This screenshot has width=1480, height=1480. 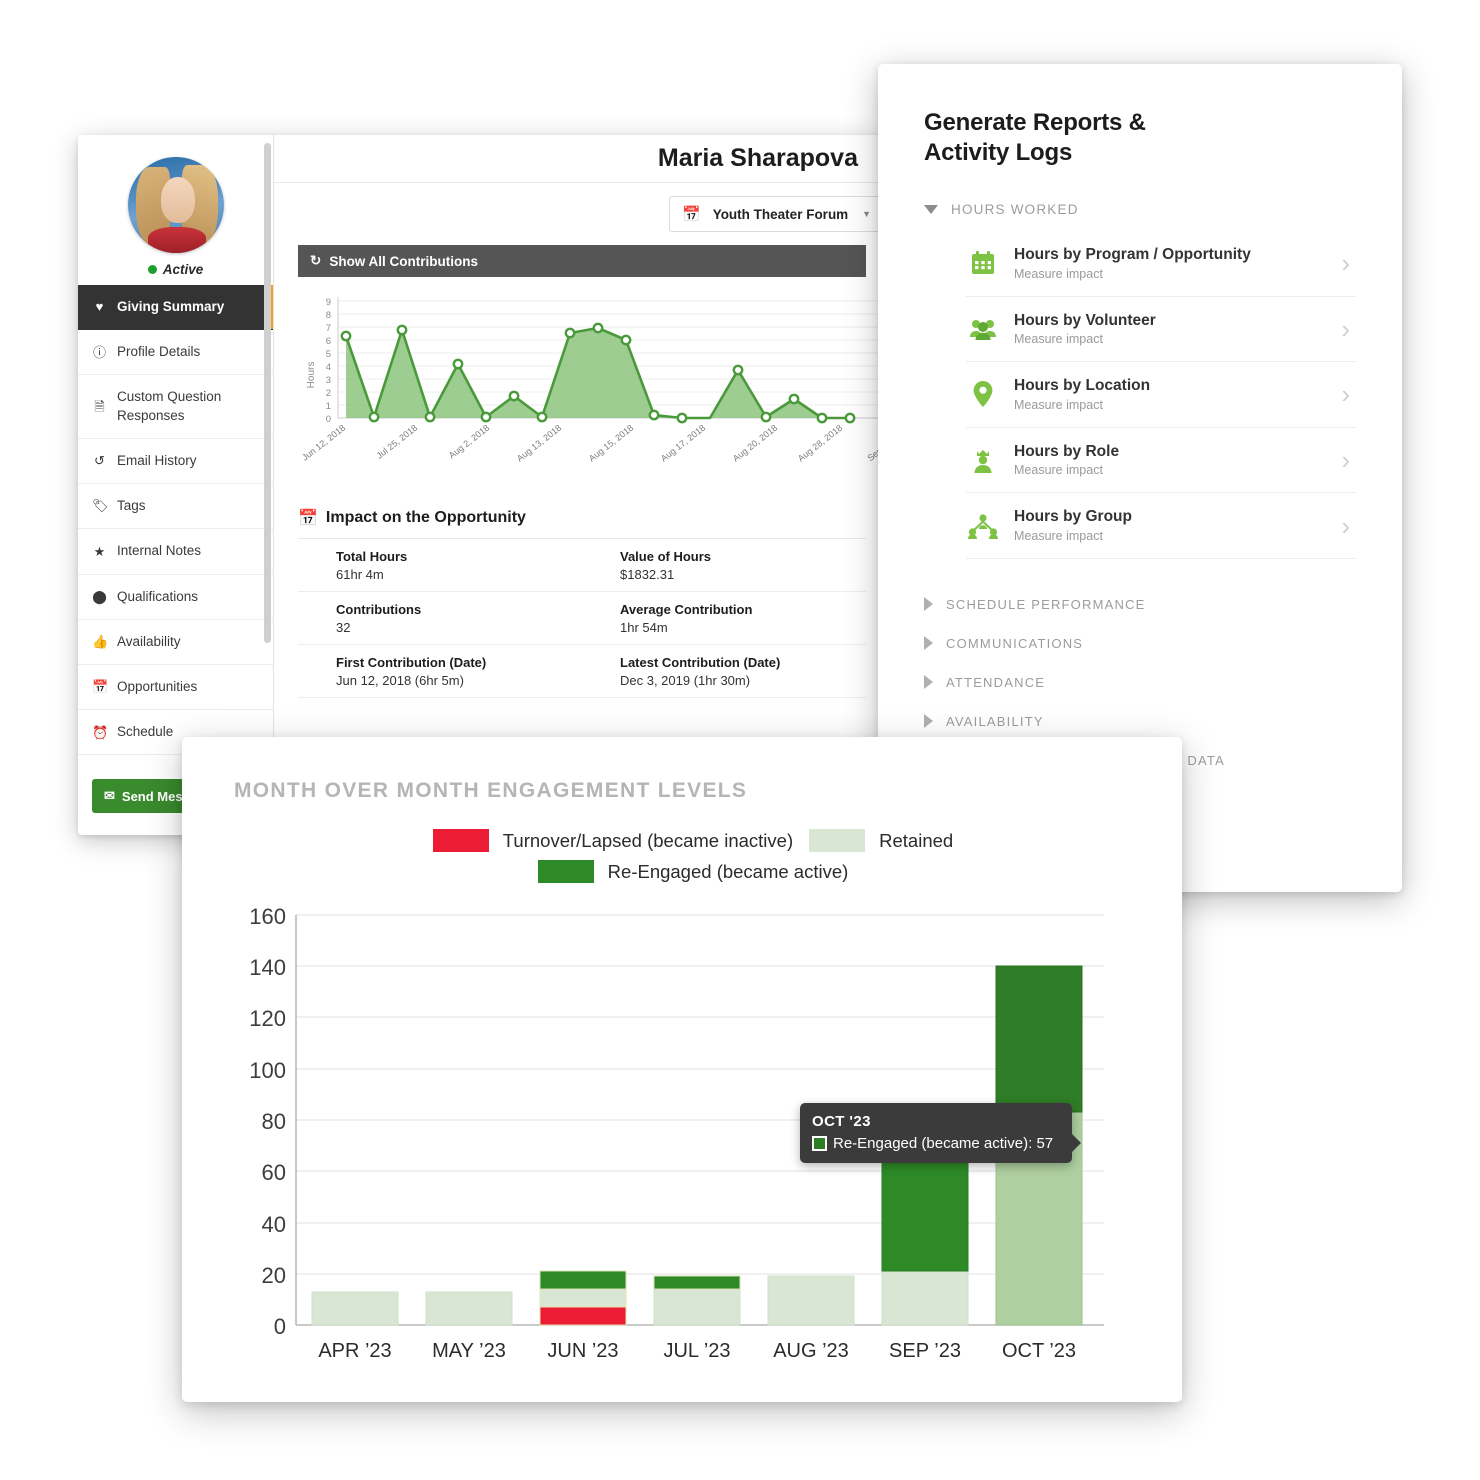 I want to click on report-item-hours-by-group: Hours by Group Measure impact ›, so click(x=1161, y=526).